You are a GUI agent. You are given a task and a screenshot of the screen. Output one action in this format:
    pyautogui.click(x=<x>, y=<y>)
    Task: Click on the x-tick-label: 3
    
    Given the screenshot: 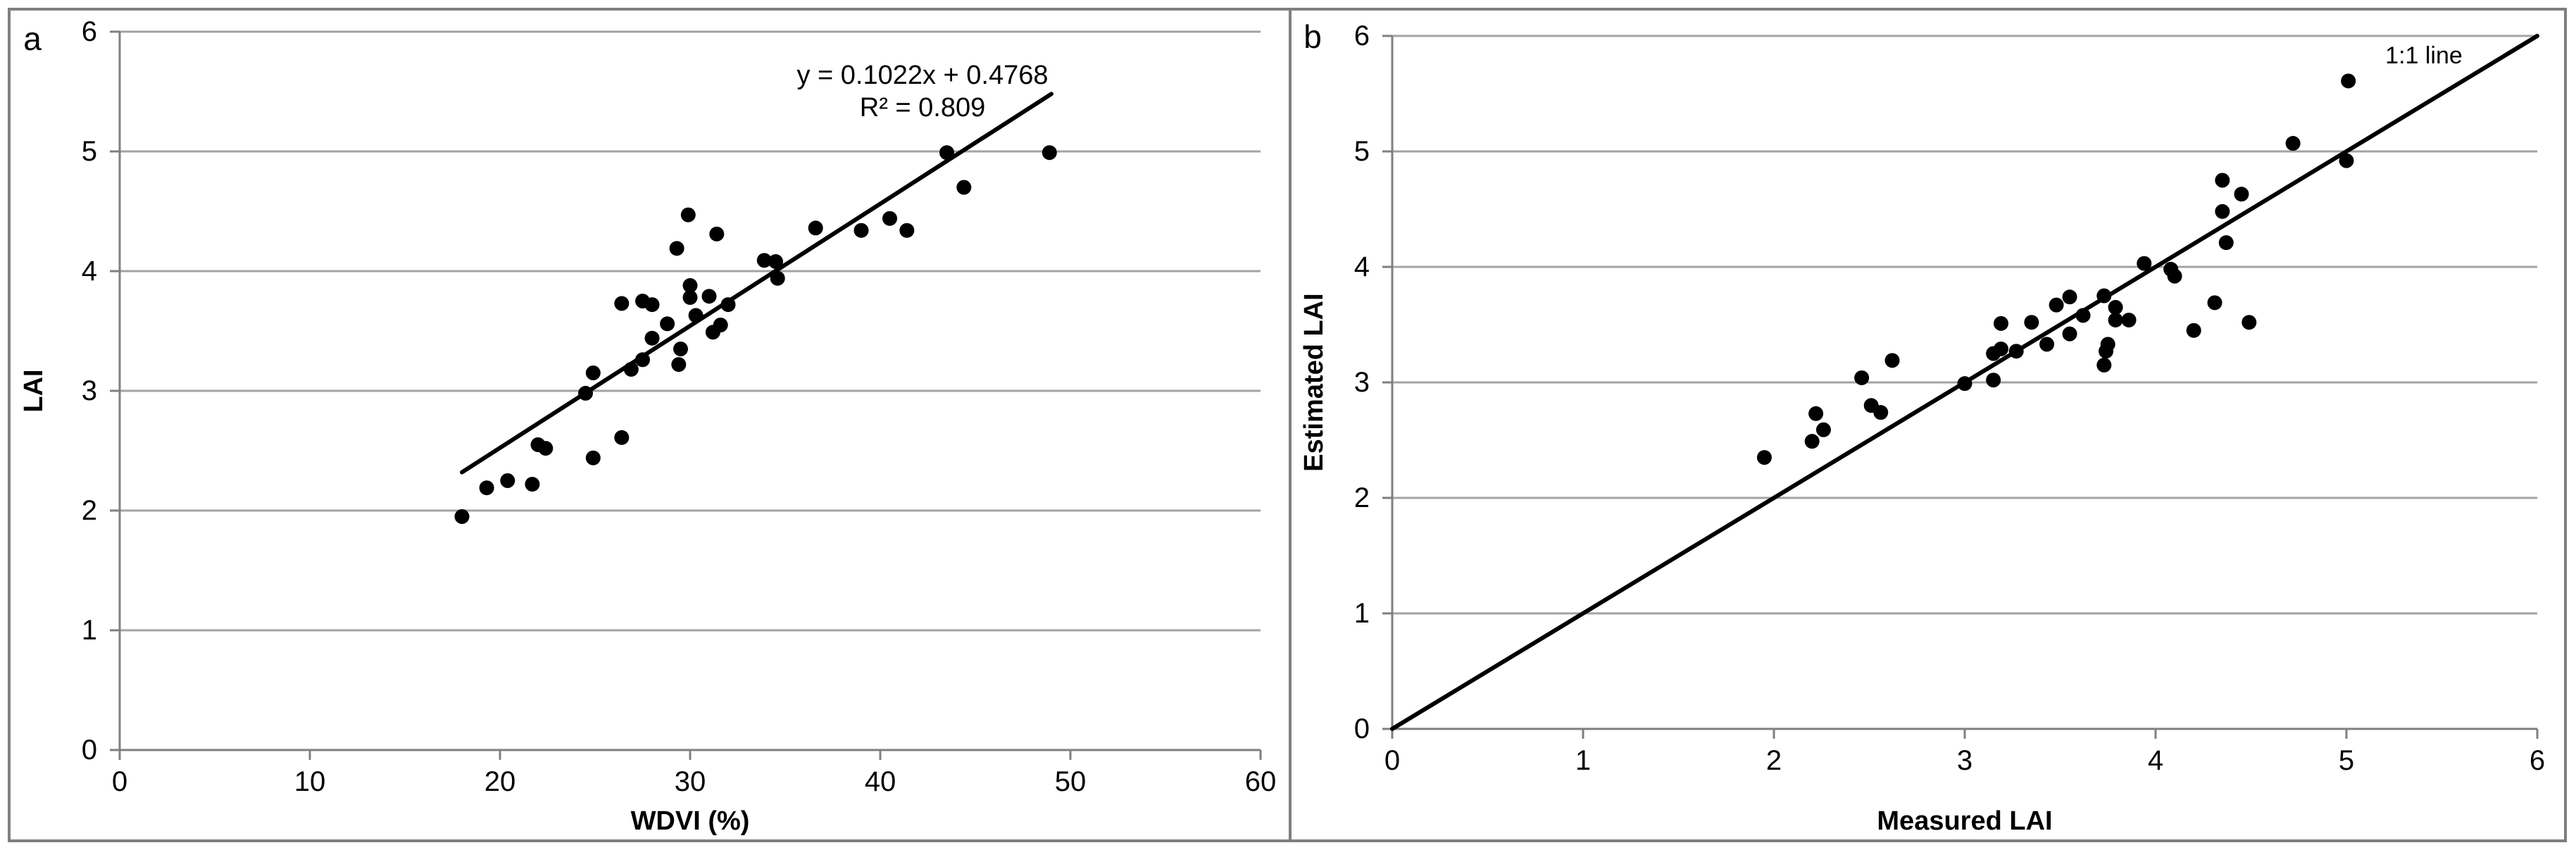 What is the action you would take?
    pyautogui.click(x=1964, y=760)
    